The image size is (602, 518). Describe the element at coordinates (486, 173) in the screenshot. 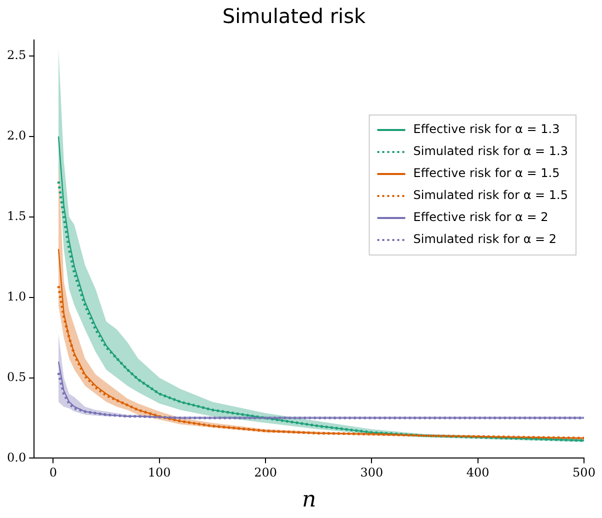

I see `legend-label: Effective risk for α = 1.5` at that location.